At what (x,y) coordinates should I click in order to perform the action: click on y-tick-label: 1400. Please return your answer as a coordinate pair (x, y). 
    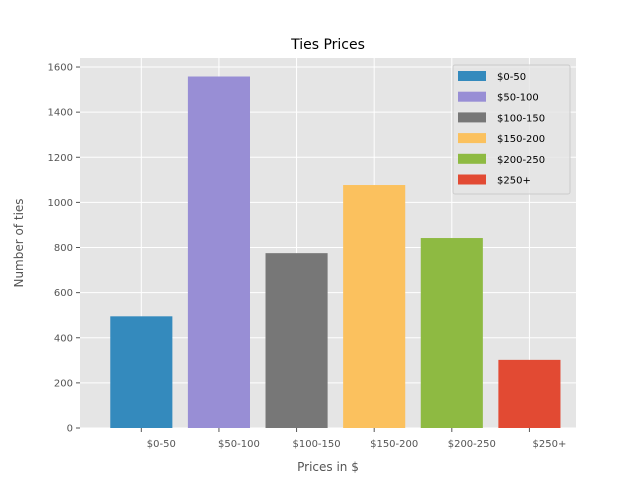
    Looking at the image, I should click on (60, 113).